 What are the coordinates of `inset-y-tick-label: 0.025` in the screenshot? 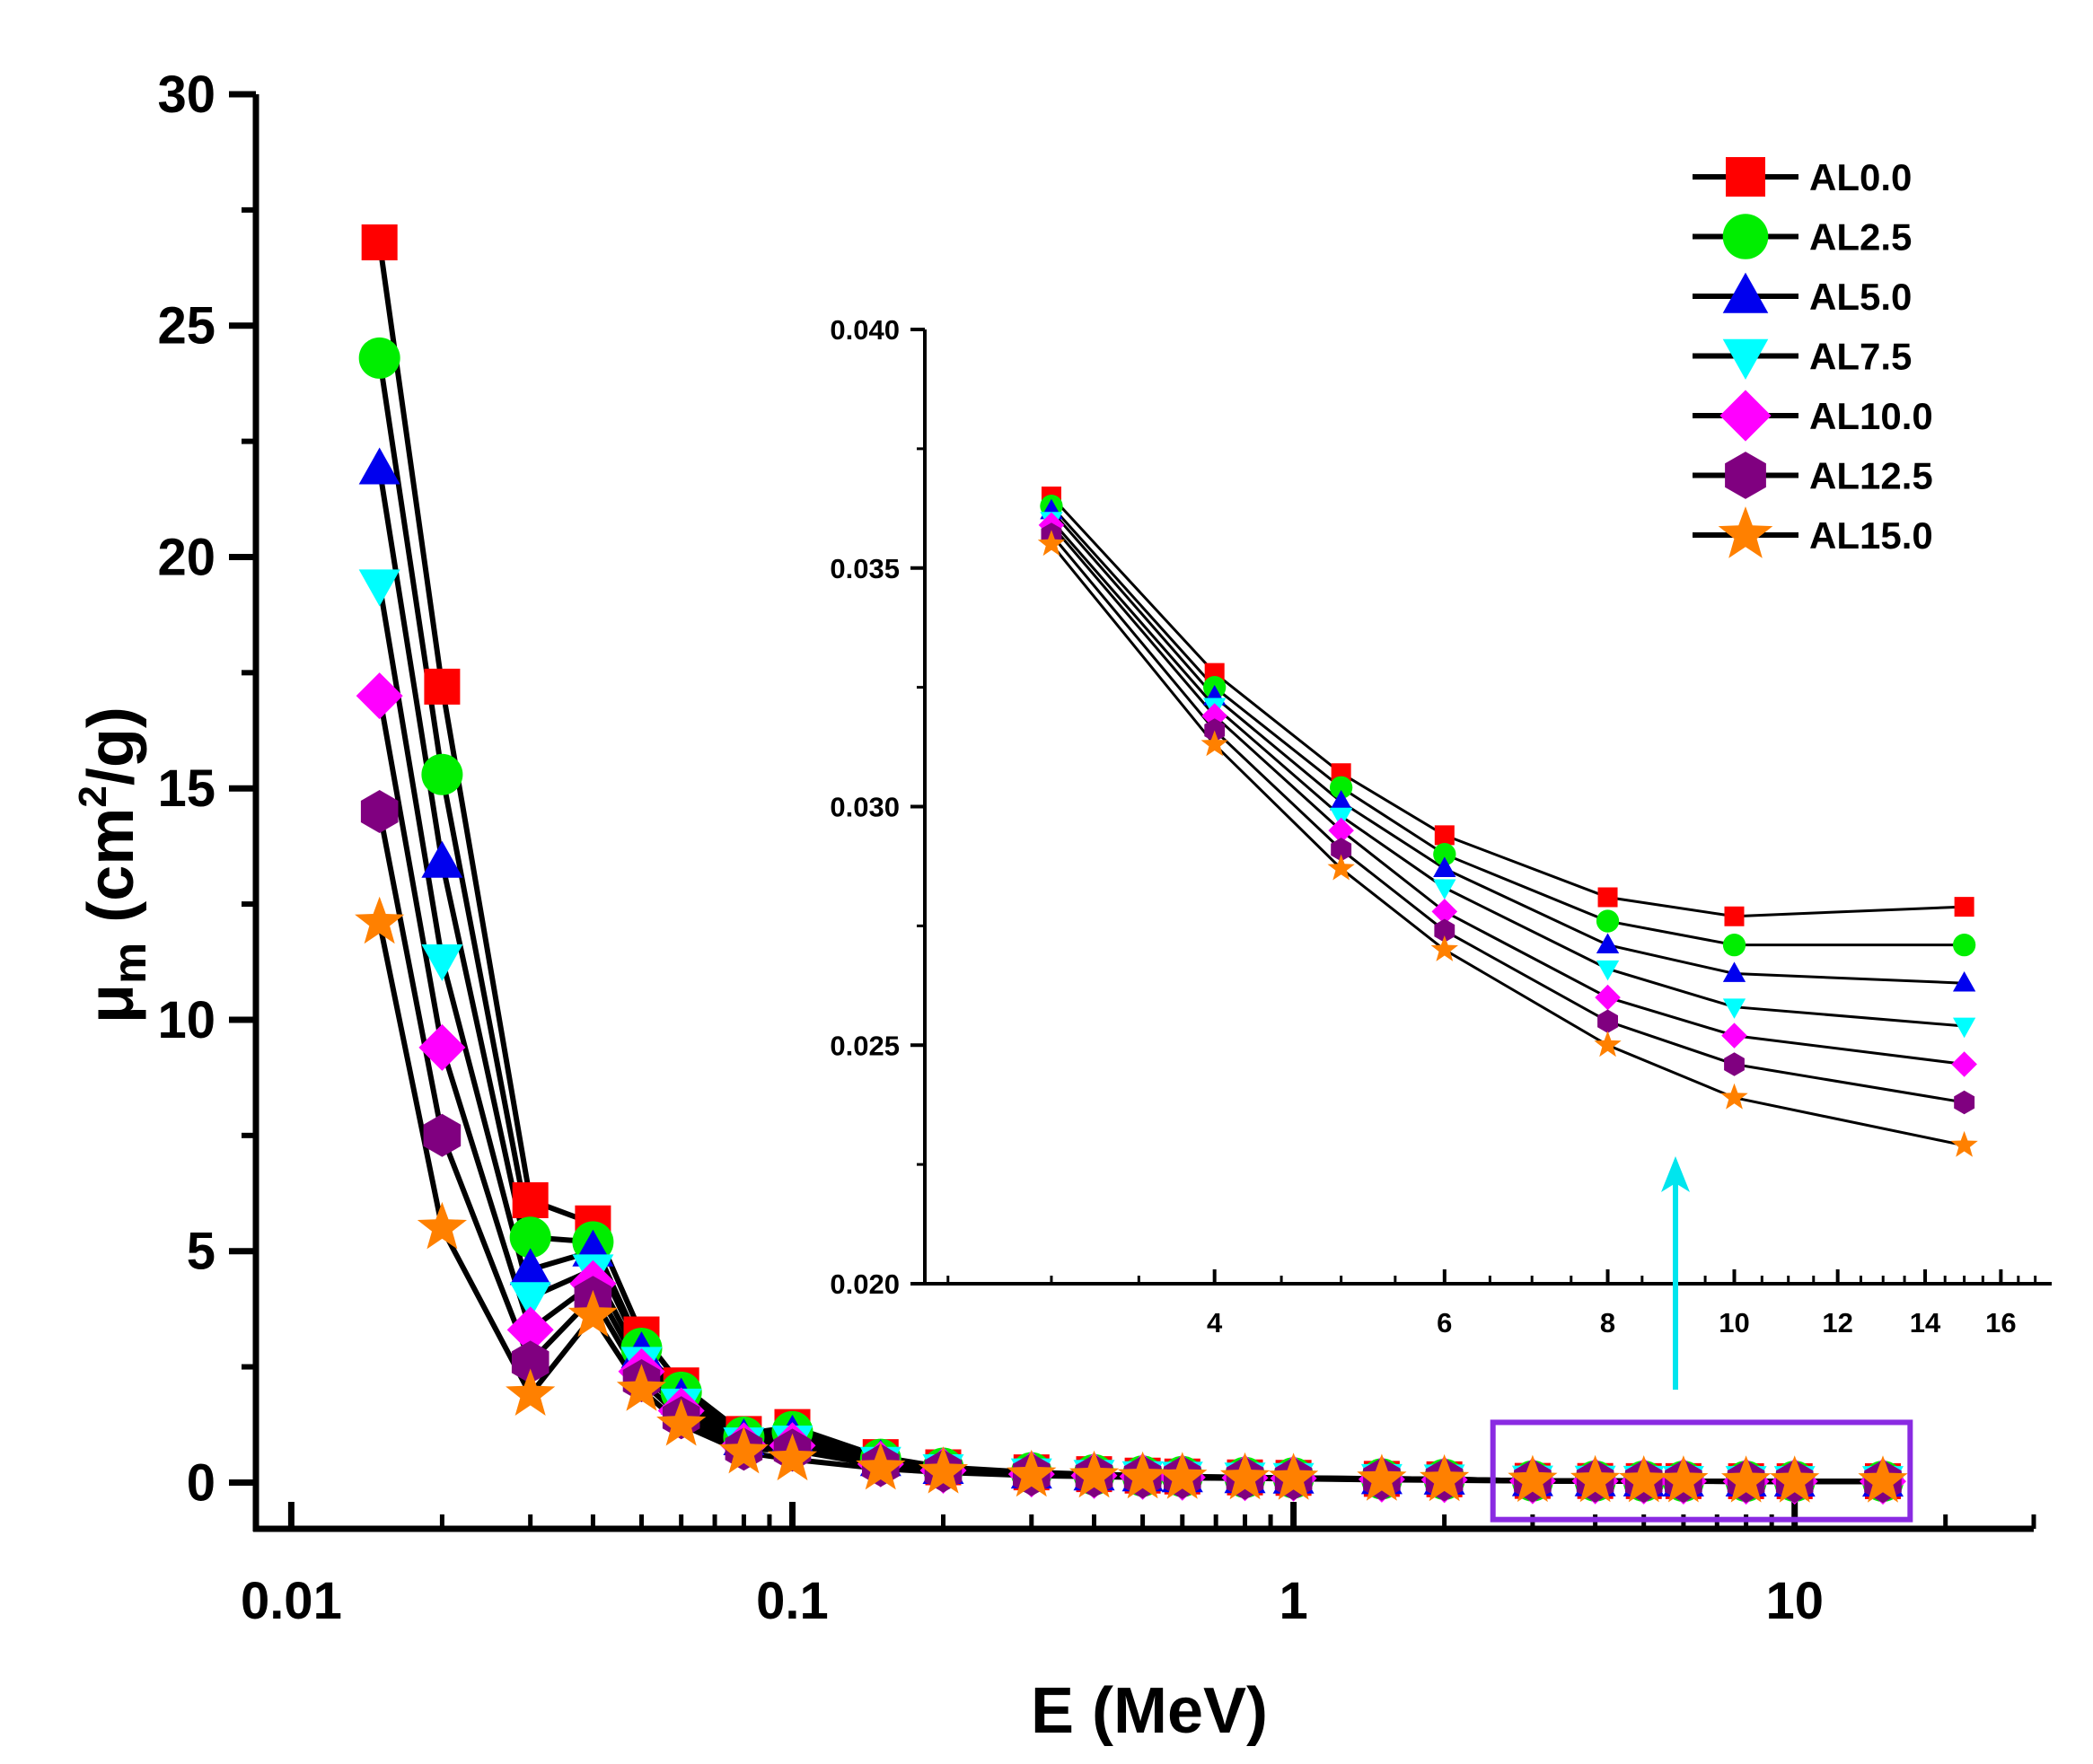 It's located at (865, 1045).